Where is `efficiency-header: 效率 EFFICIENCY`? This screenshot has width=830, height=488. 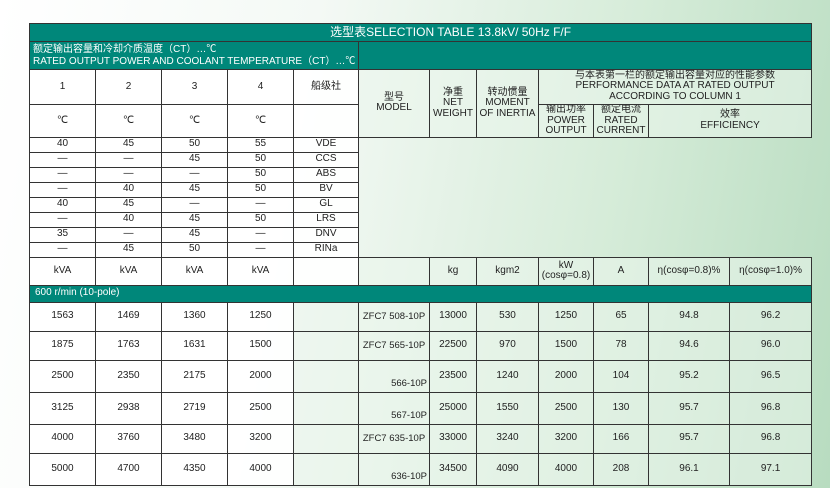 efficiency-header: 效率 EFFICIENCY is located at coordinates (730, 121).